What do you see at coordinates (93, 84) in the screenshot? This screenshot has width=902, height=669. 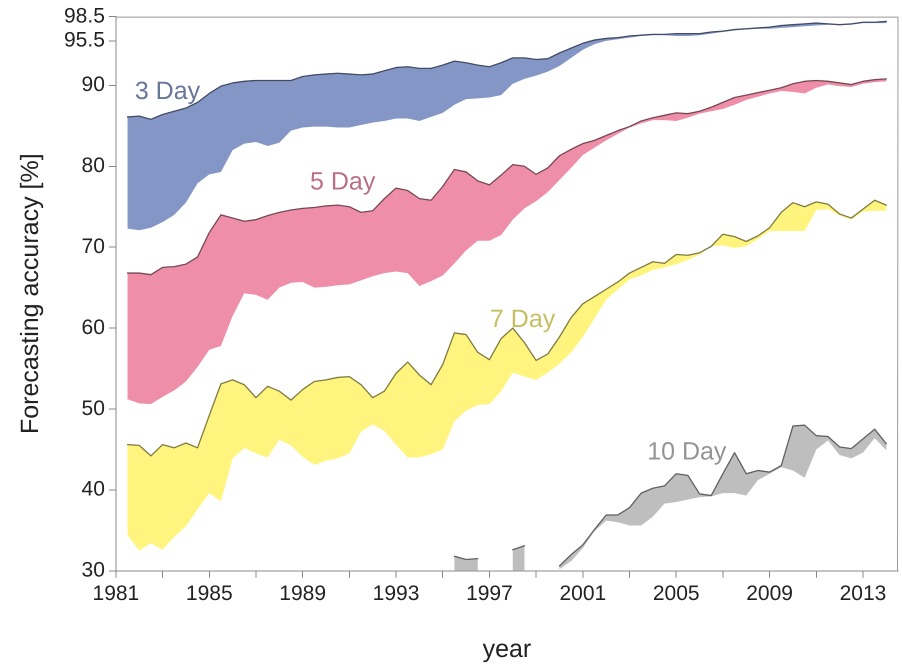 I see `y-tick-label: 90` at bounding box center [93, 84].